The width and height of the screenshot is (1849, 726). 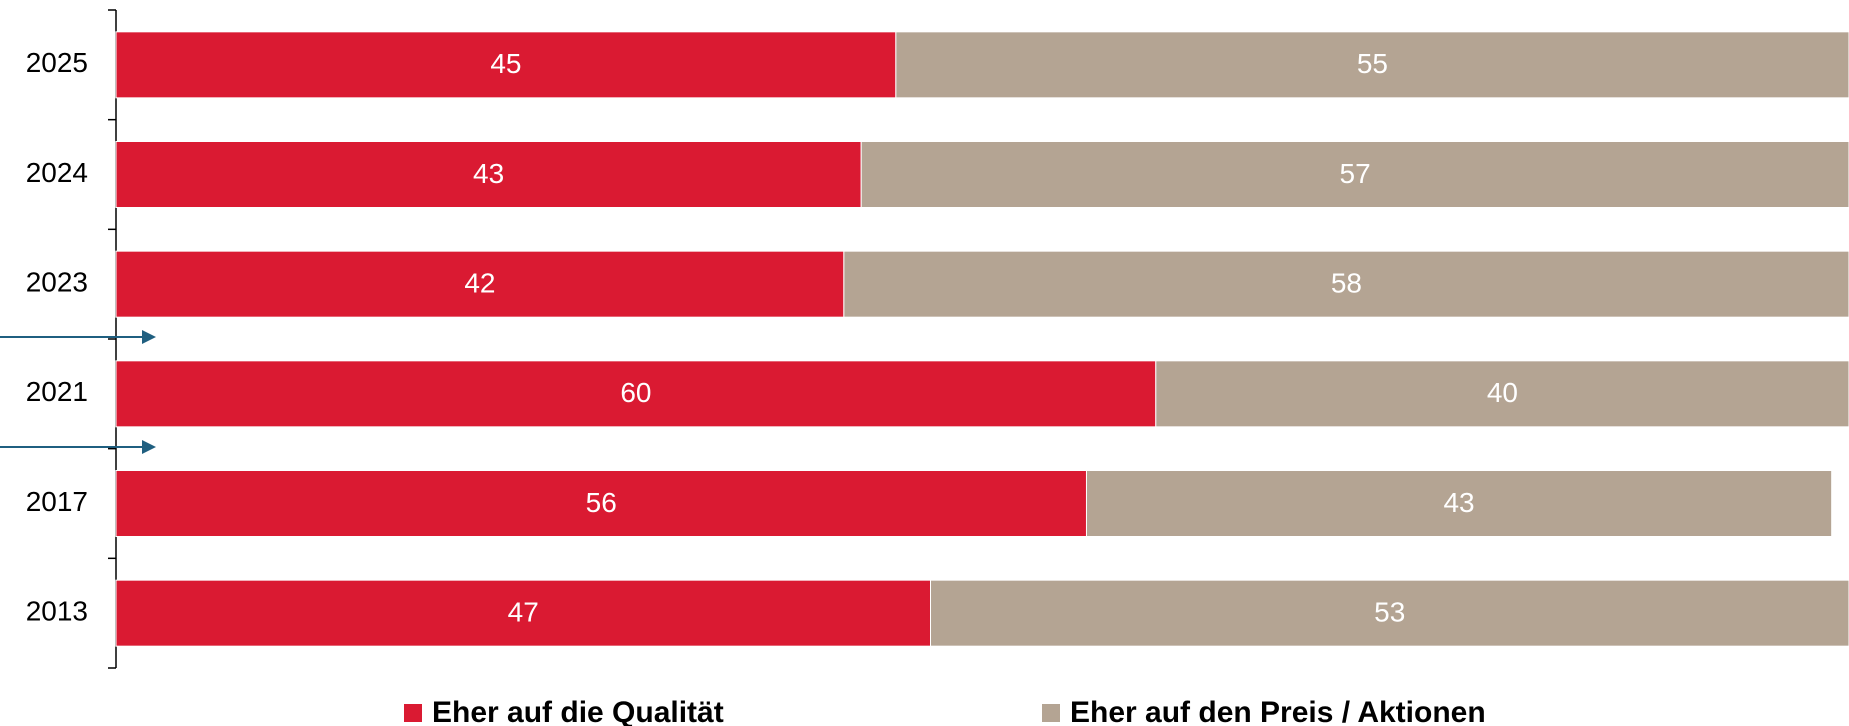 I want to click on legend-label: Eher auf den Preis / Aktionen, so click(x=1278, y=711).